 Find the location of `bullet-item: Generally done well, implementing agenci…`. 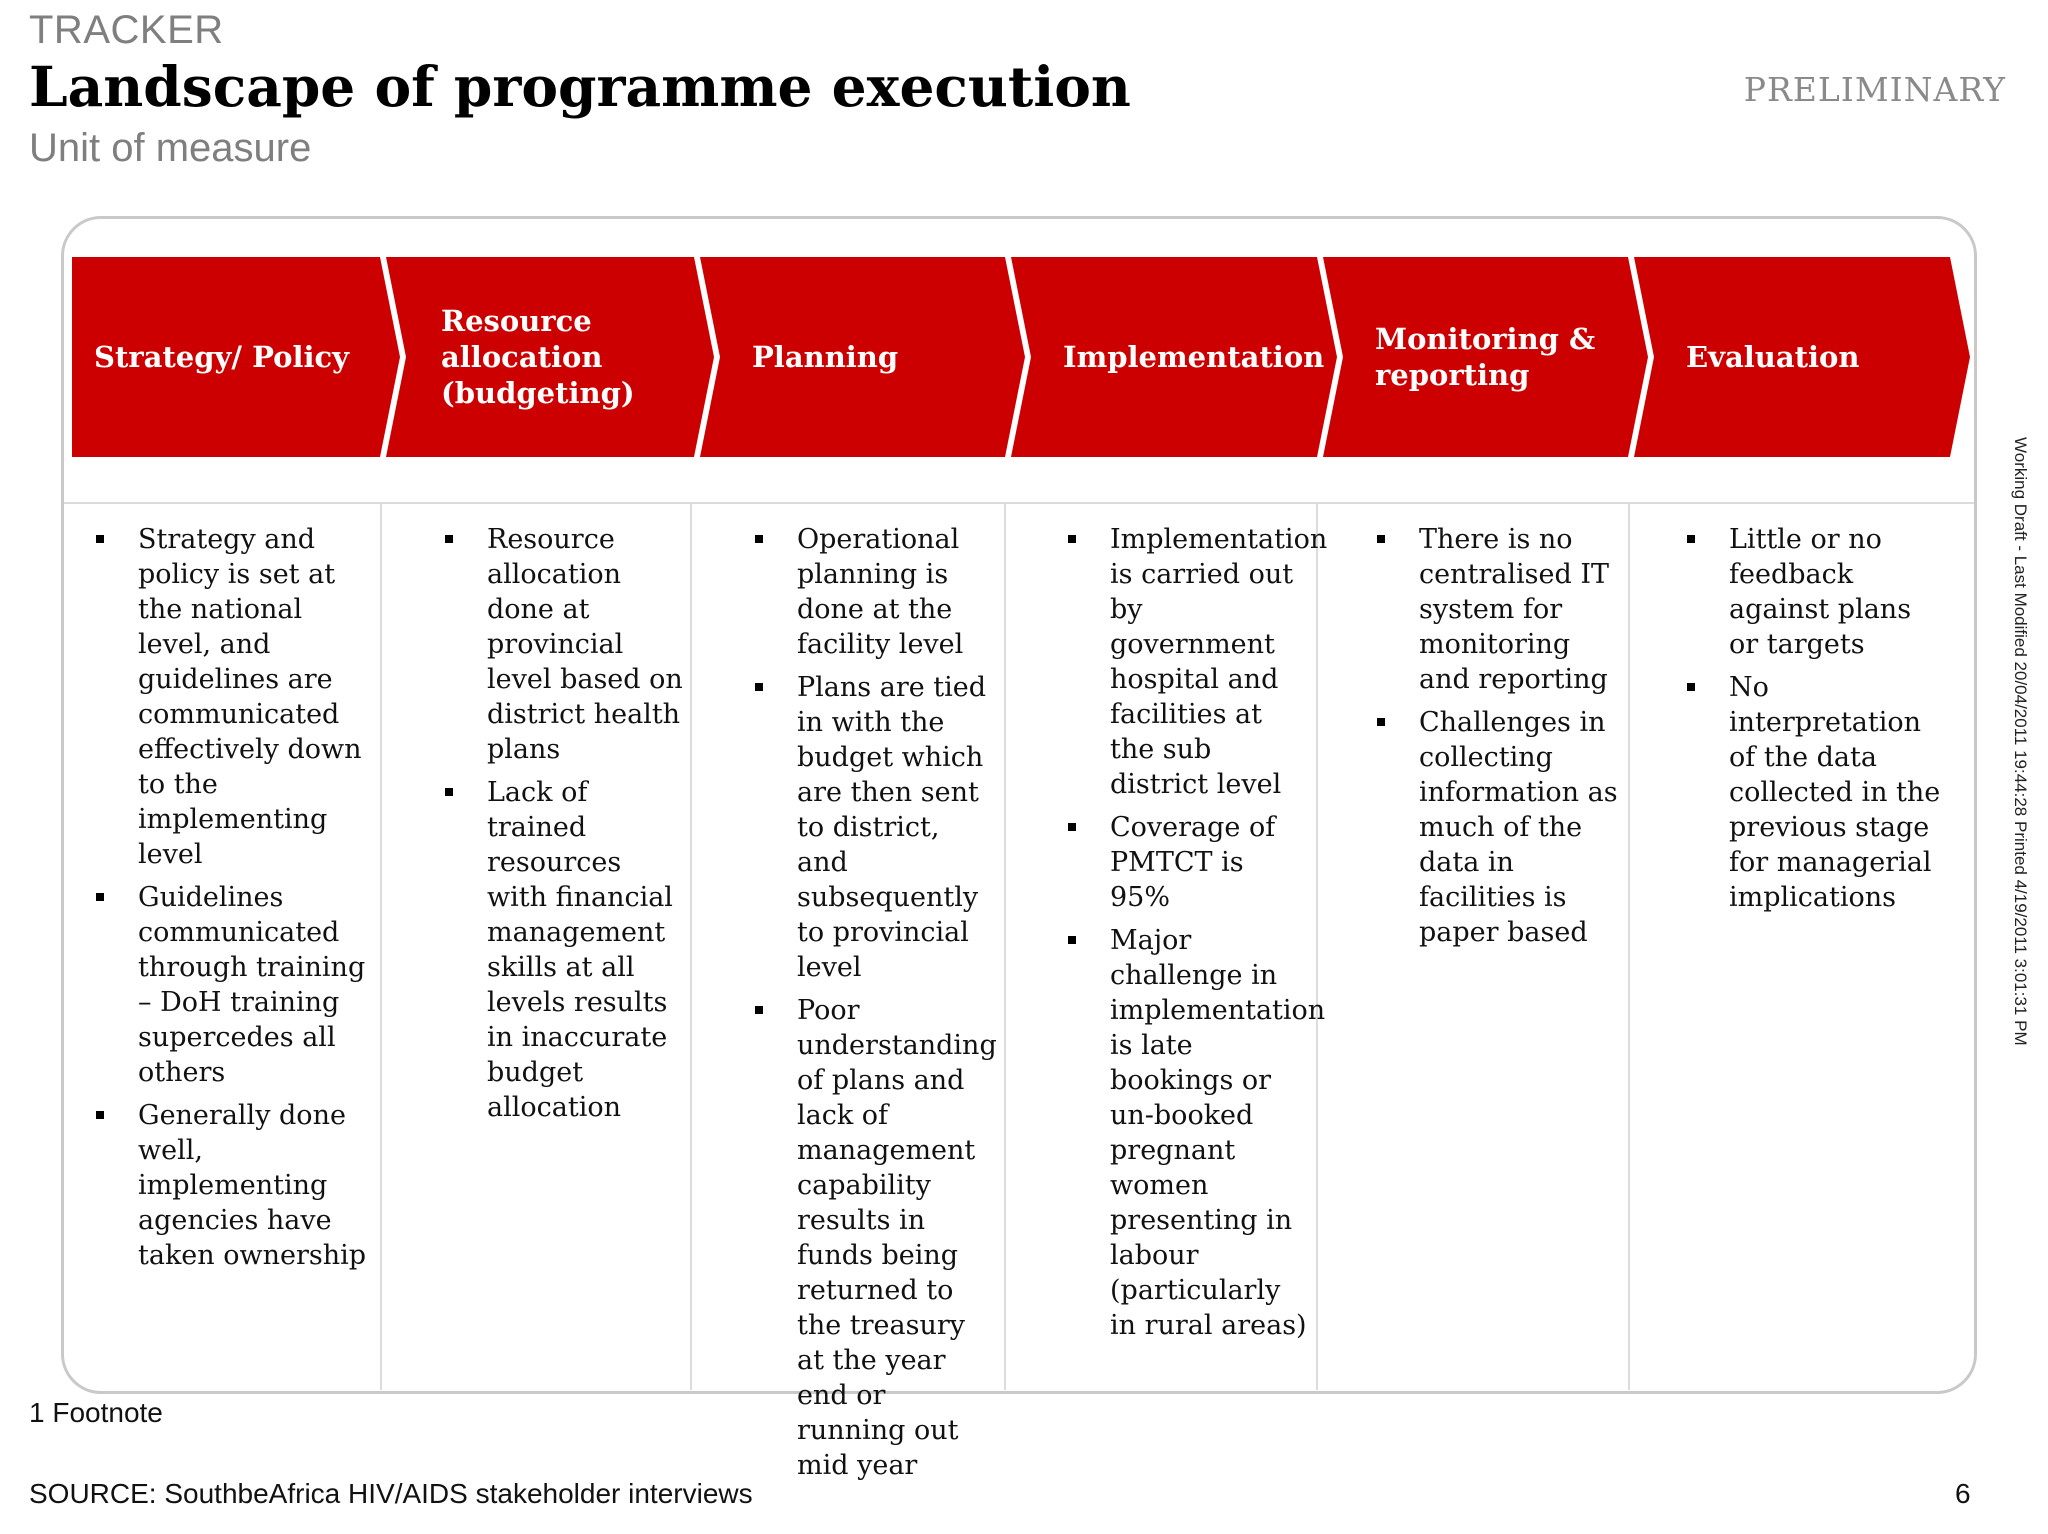

bullet-item: Generally done well, implementing agenci… is located at coordinates (236, 1185).